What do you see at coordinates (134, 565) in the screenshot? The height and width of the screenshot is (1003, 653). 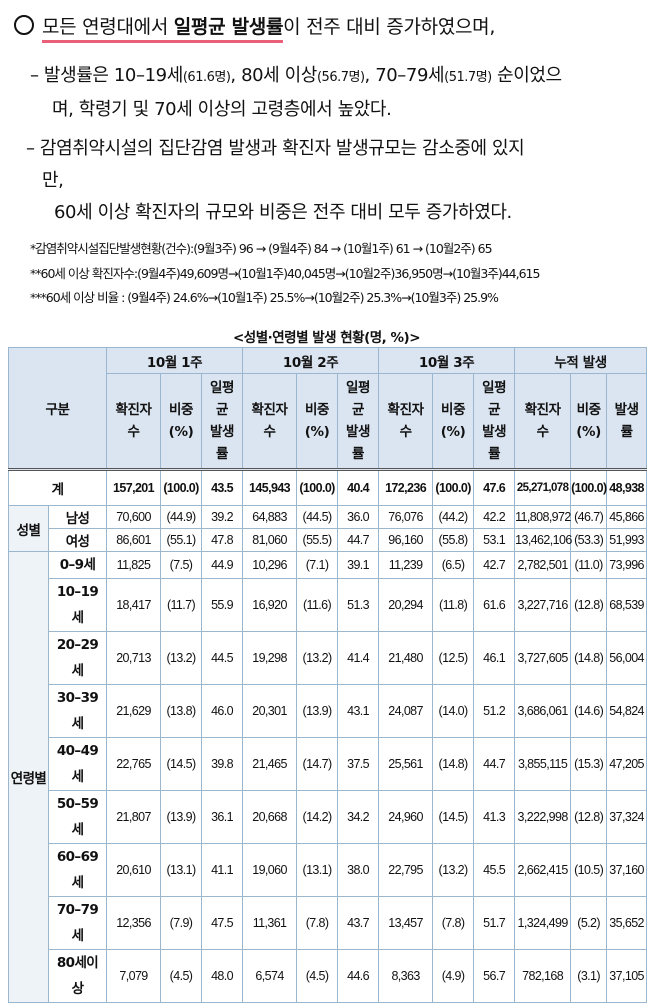 I see `table-cell: 11,825` at bounding box center [134, 565].